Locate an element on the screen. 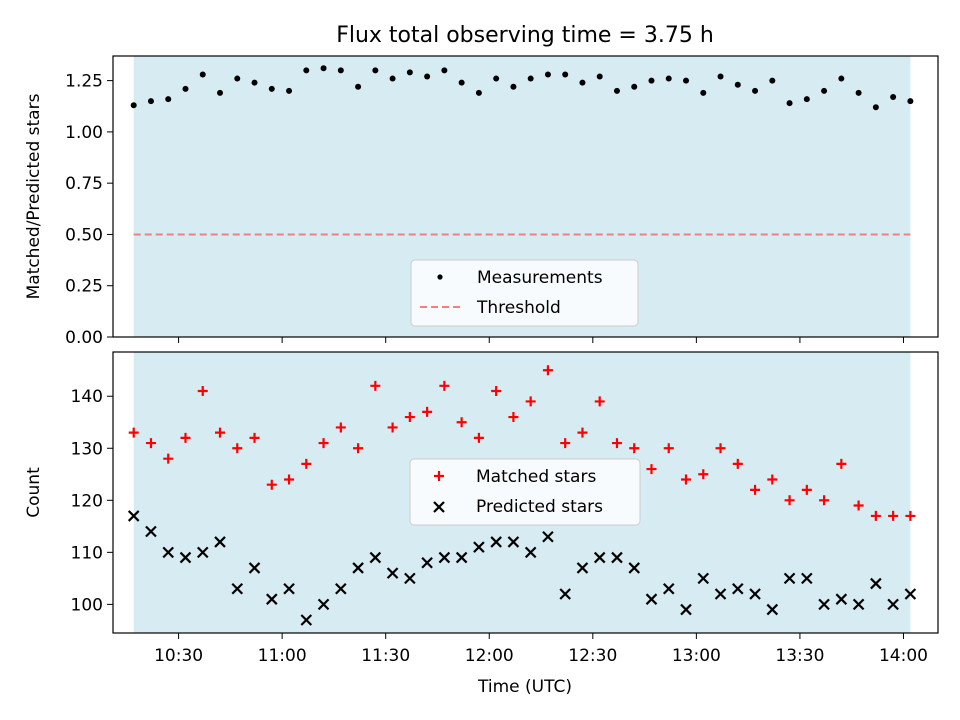 This screenshot has width=960, height=720. y-tick-label: 140 is located at coordinates (87, 397).